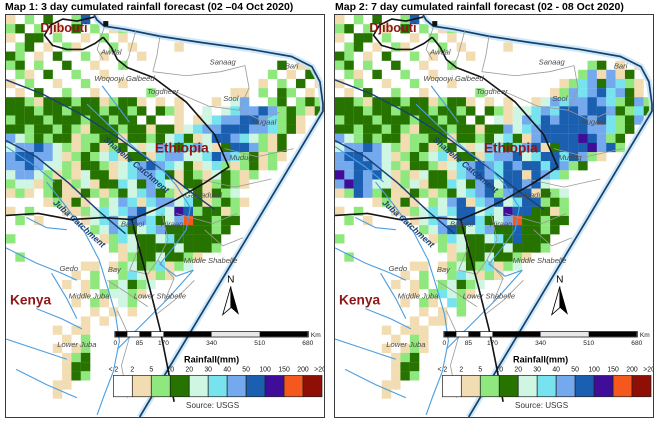 The height and width of the screenshot is (421, 660). I want to click on region-label: Bari, so click(621, 66).